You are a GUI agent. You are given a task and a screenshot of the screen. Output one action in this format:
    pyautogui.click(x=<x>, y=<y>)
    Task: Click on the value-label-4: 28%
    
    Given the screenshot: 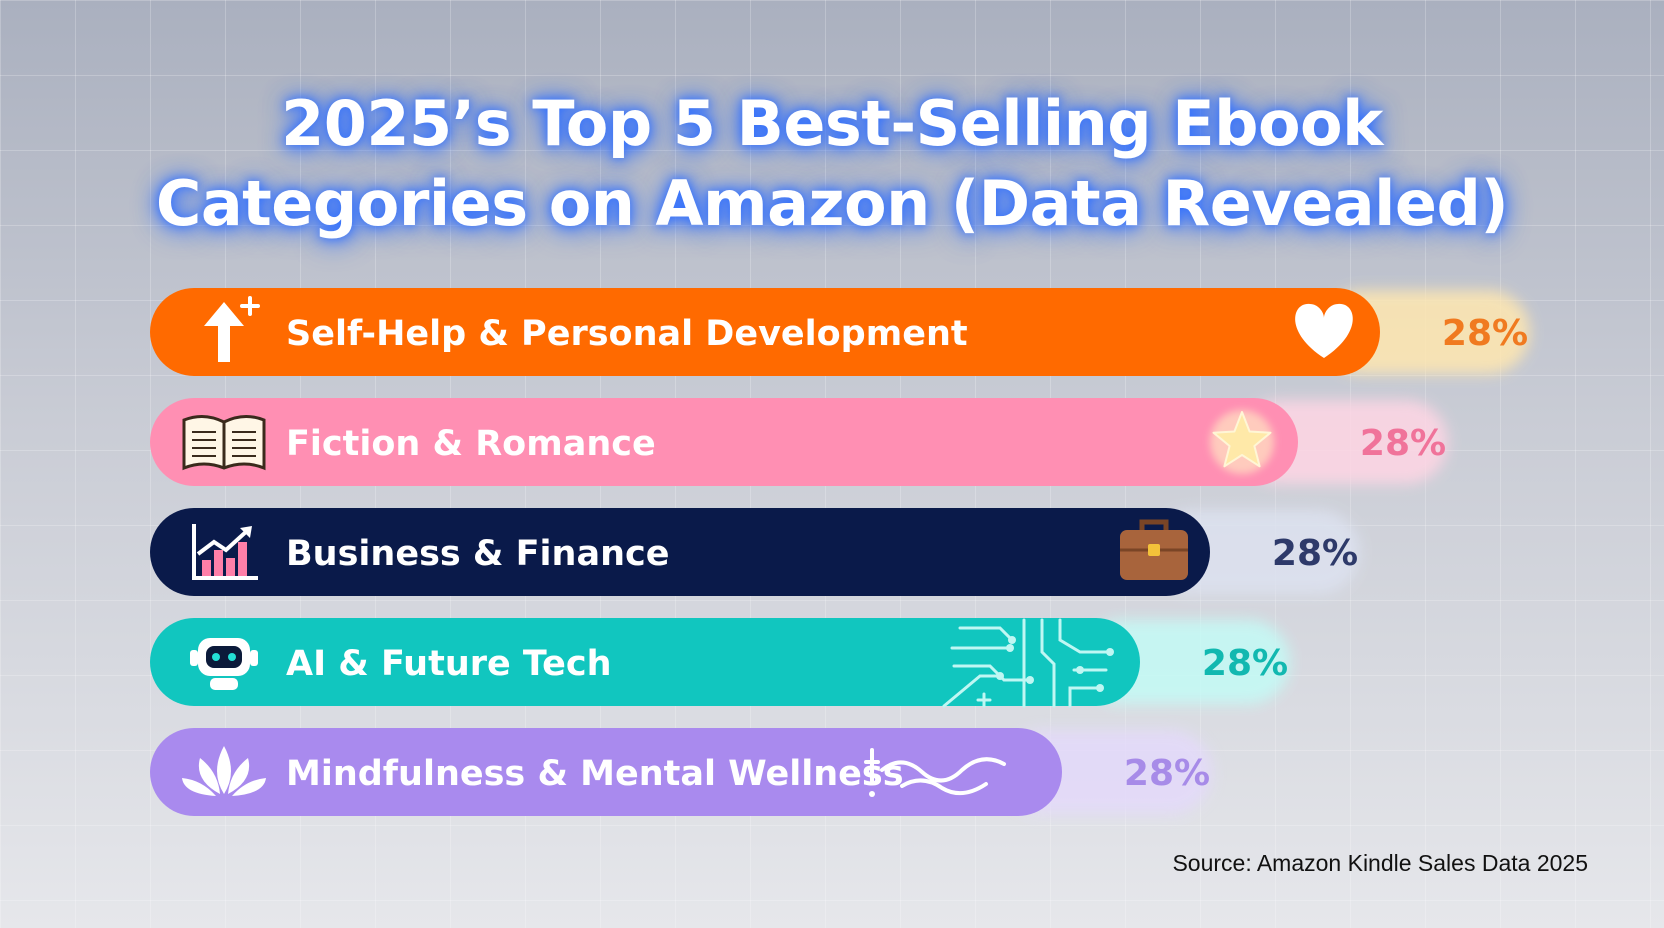 What is the action you would take?
    pyautogui.click(x=1245, y=663)
    